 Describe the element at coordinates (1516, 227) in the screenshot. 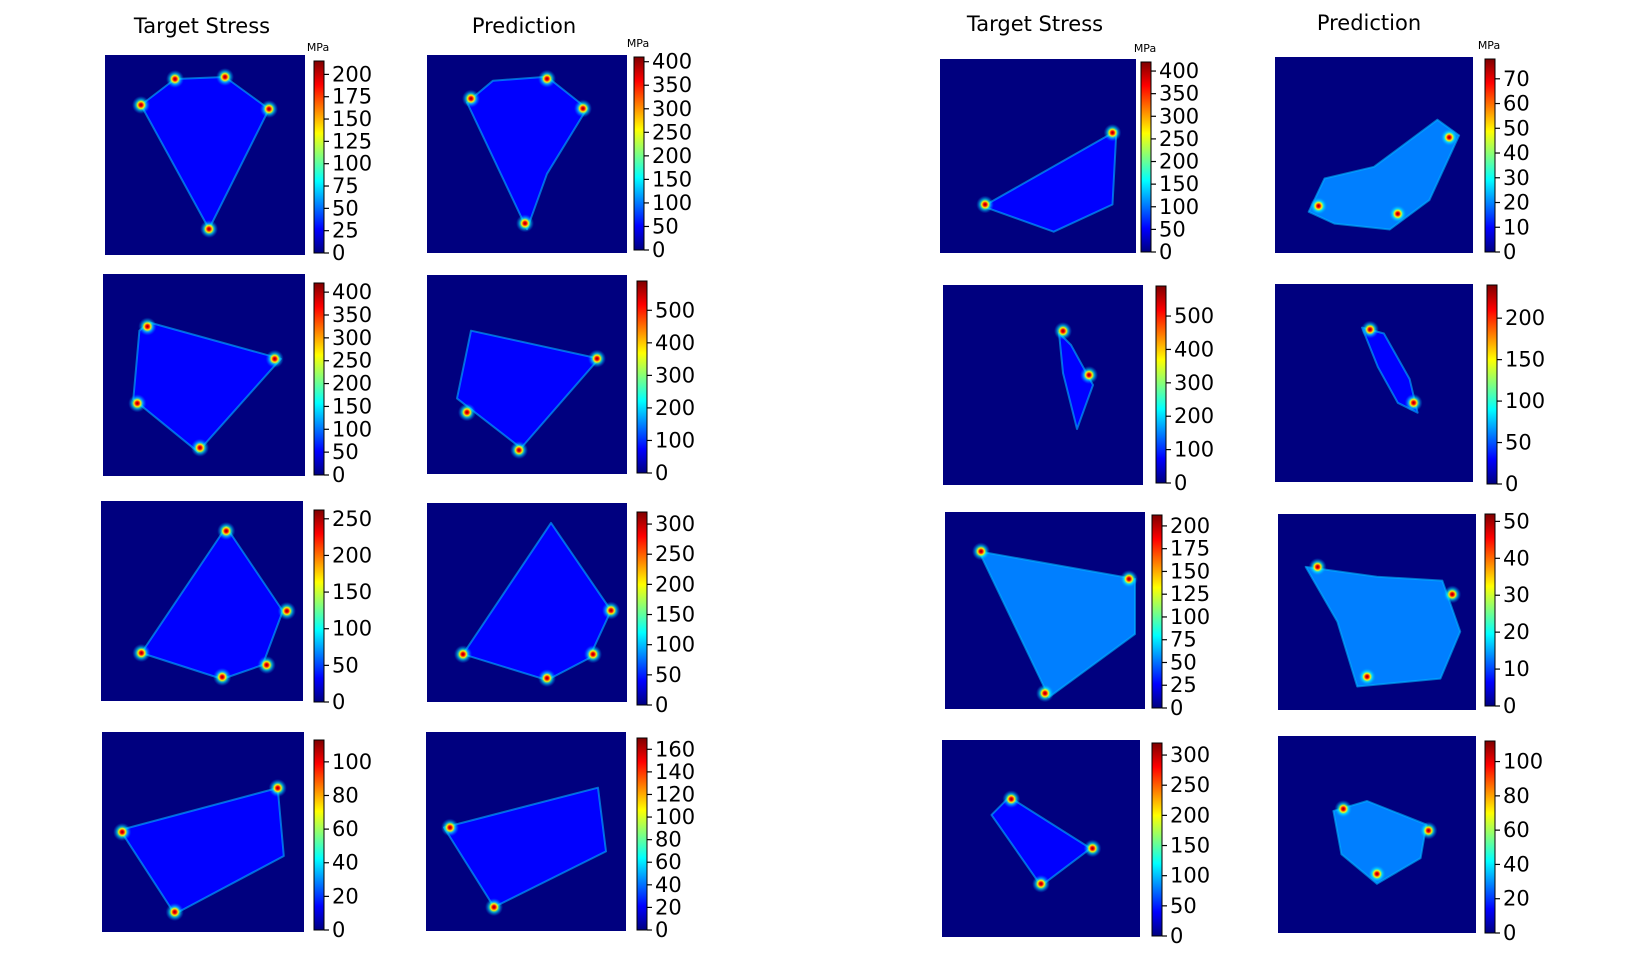

I see `colorbar-tick-label: 10` at that location.